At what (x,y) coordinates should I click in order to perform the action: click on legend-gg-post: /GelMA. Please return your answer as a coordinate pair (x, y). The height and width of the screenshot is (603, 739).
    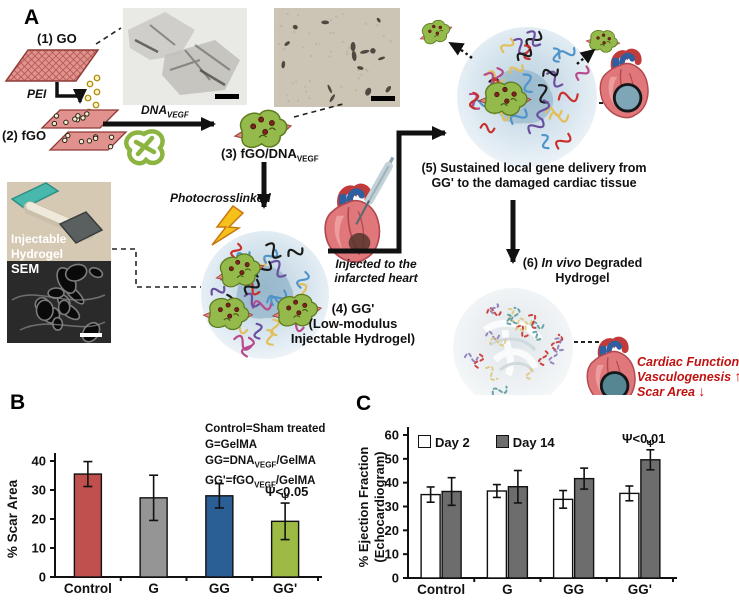
    Looking at the image, I should click on (296, 461).